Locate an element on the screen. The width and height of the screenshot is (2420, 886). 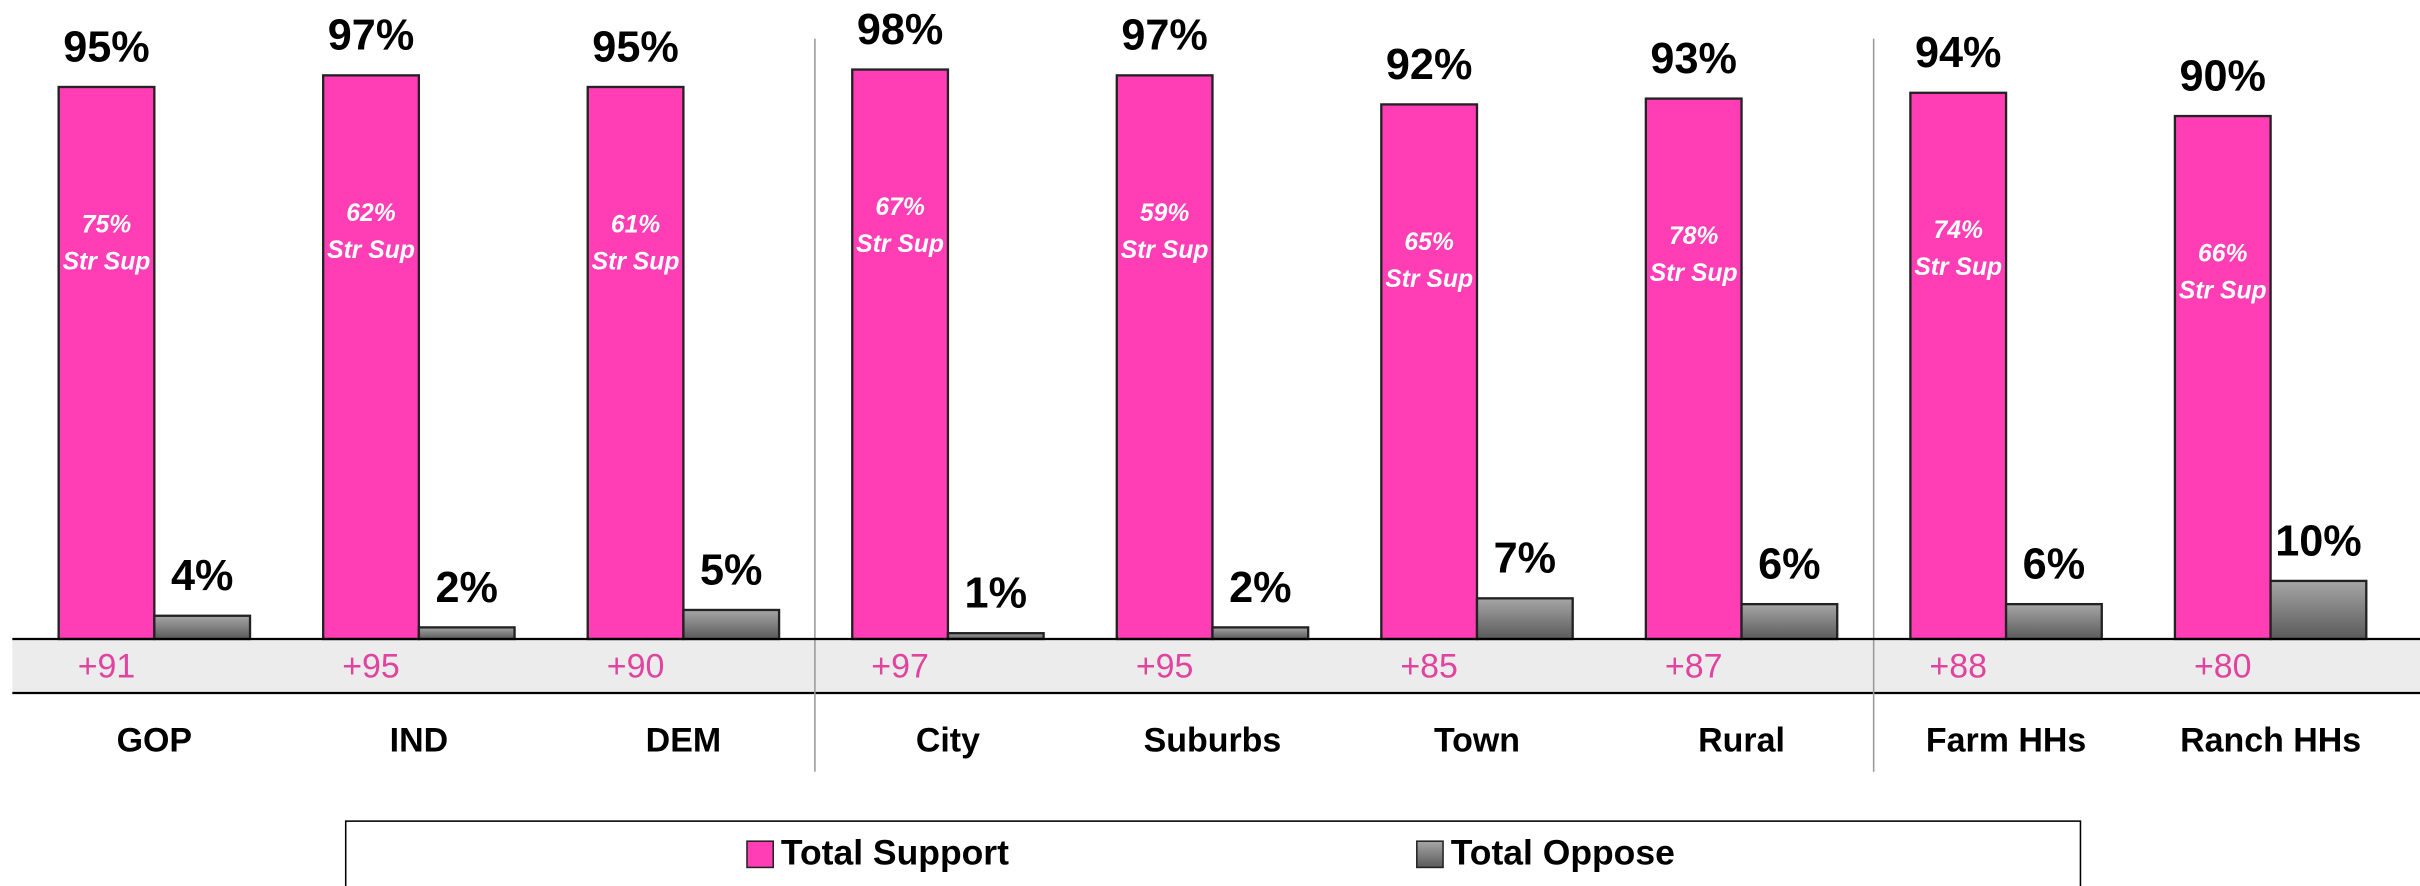
net-label: +87 is located at coordinates (1694, 666).